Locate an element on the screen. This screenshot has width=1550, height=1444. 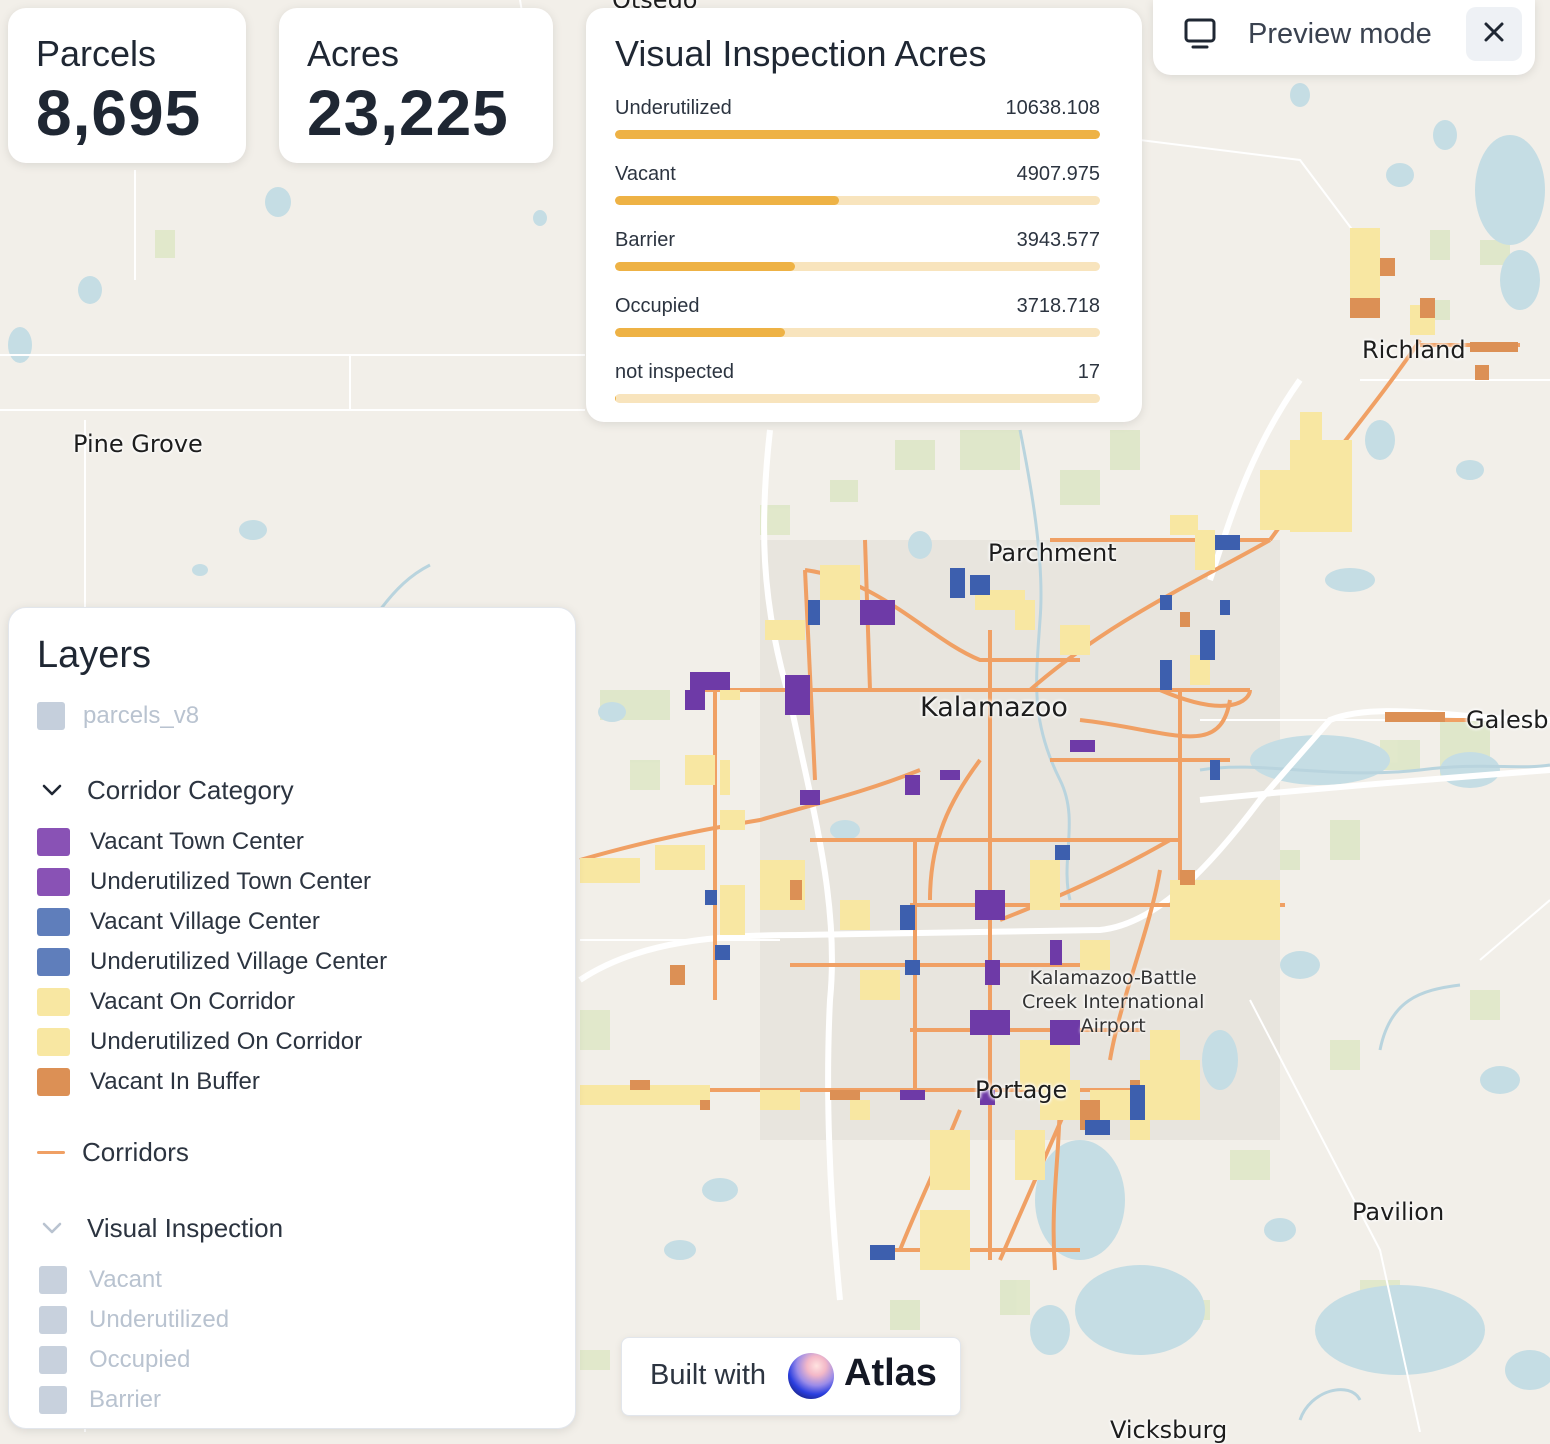
acres-value: 23,225 is located at coordinates (408, 113).